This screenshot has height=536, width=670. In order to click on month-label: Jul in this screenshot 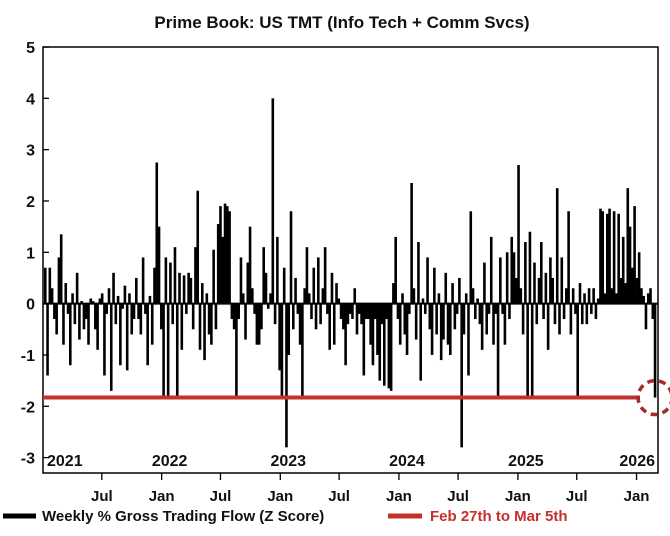, I will do `click(221, 496)`.